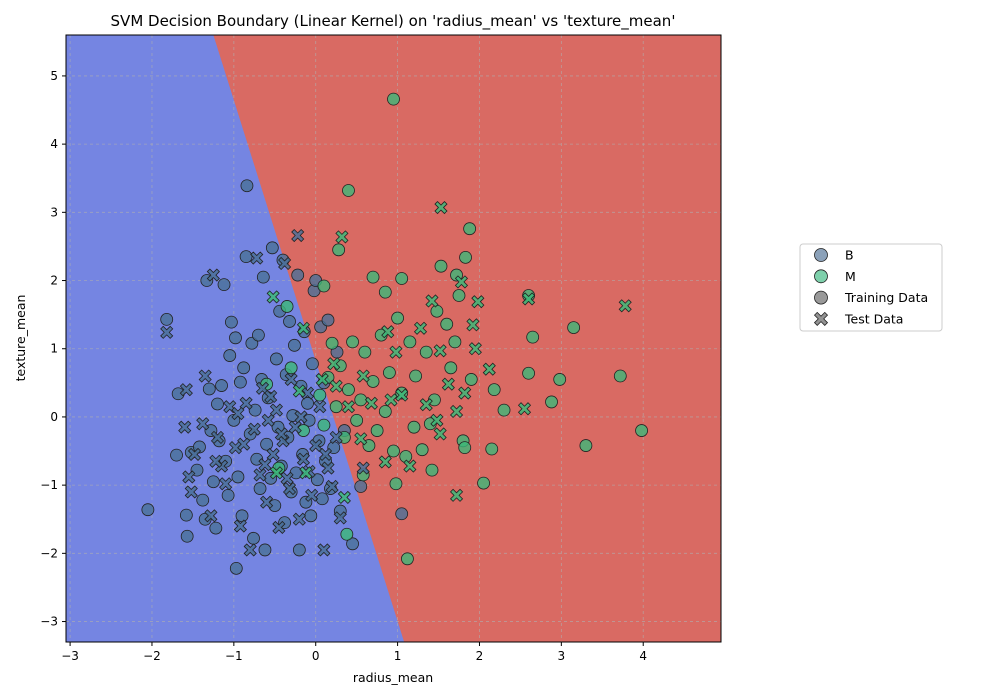 The width and height of the screenshot is (1000, 700). Describe the element at coordinates (643, 656) in the screenshot. I see `x-tick-label: 4` at that location.